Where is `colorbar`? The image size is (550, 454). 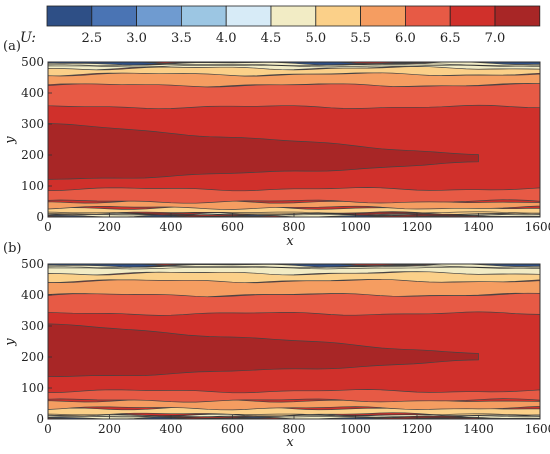 colorbar is located at coordinates (293, 16).